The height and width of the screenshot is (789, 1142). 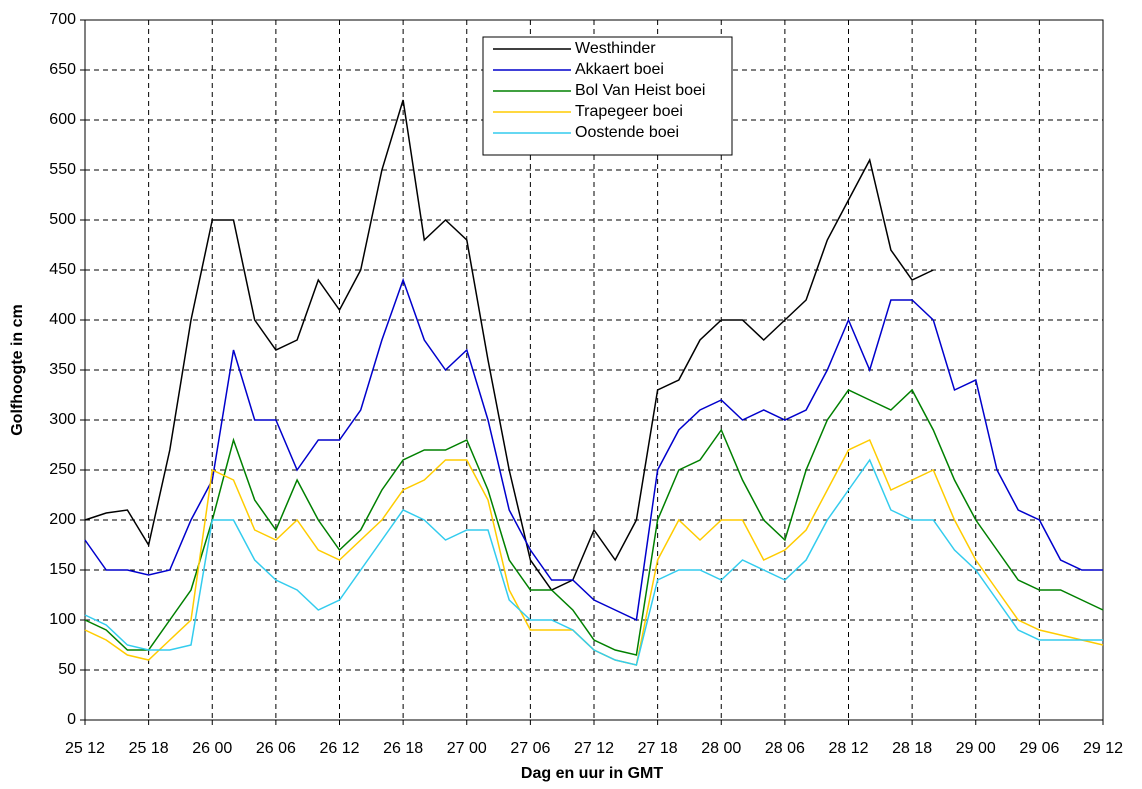 What do you see at coordinates (62, 69) in the screenshot?
I see `y-tick-label: 650` at bounding box center [62, 69].